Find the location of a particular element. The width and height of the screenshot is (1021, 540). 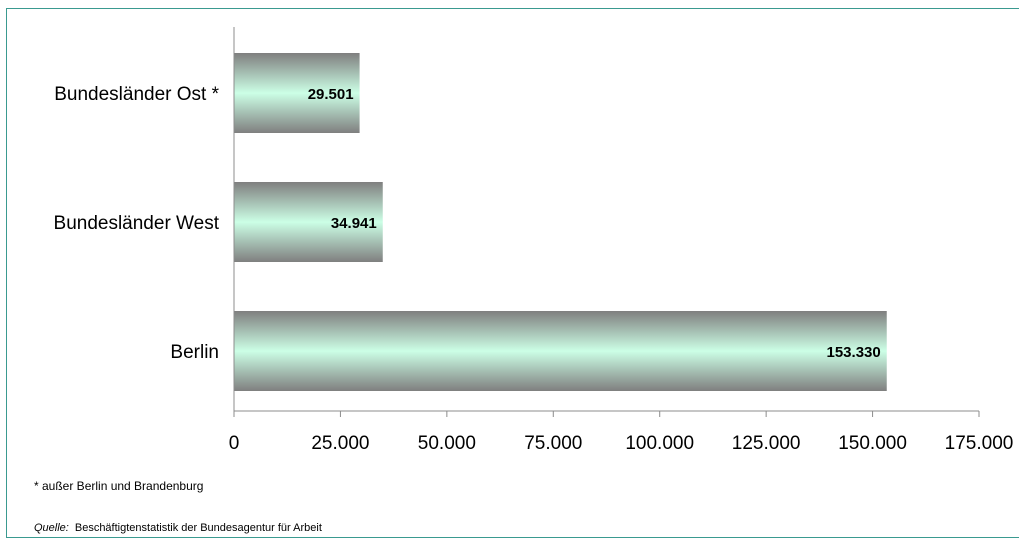

x-tick-label-0: 0 is located at coordinates (234, 443).